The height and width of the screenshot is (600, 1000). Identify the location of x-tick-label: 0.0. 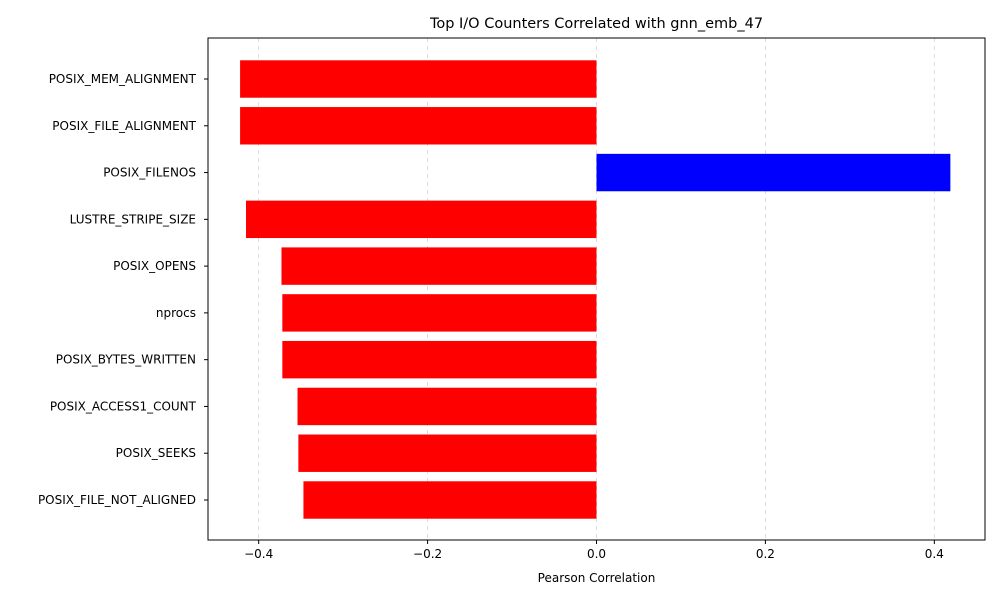
(596, 554).